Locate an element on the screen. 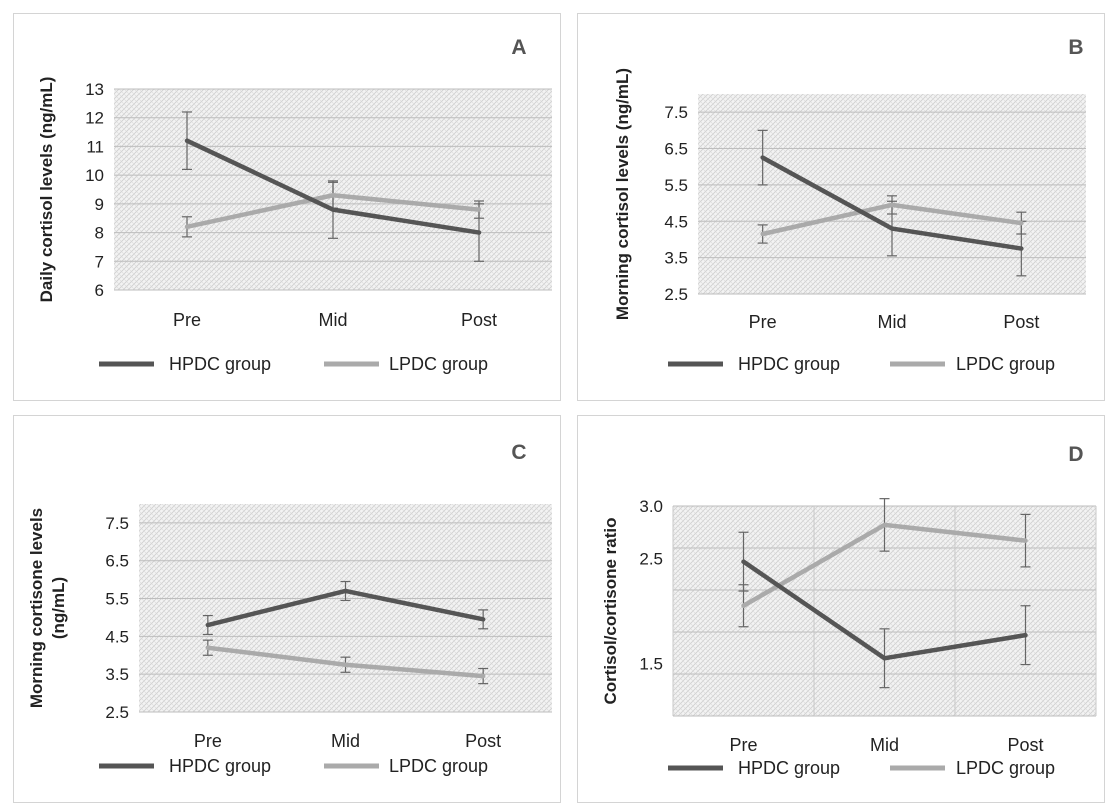  series-lpdc is located at coordinates (345, 662).